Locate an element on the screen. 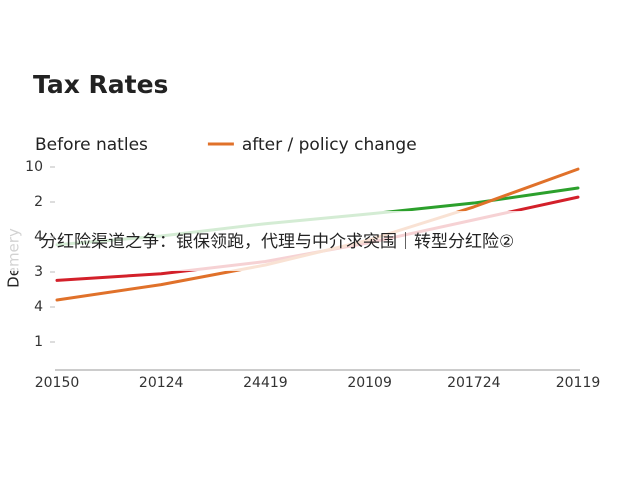  x-tick-label: 201724 is located at coordinates (474, 383).